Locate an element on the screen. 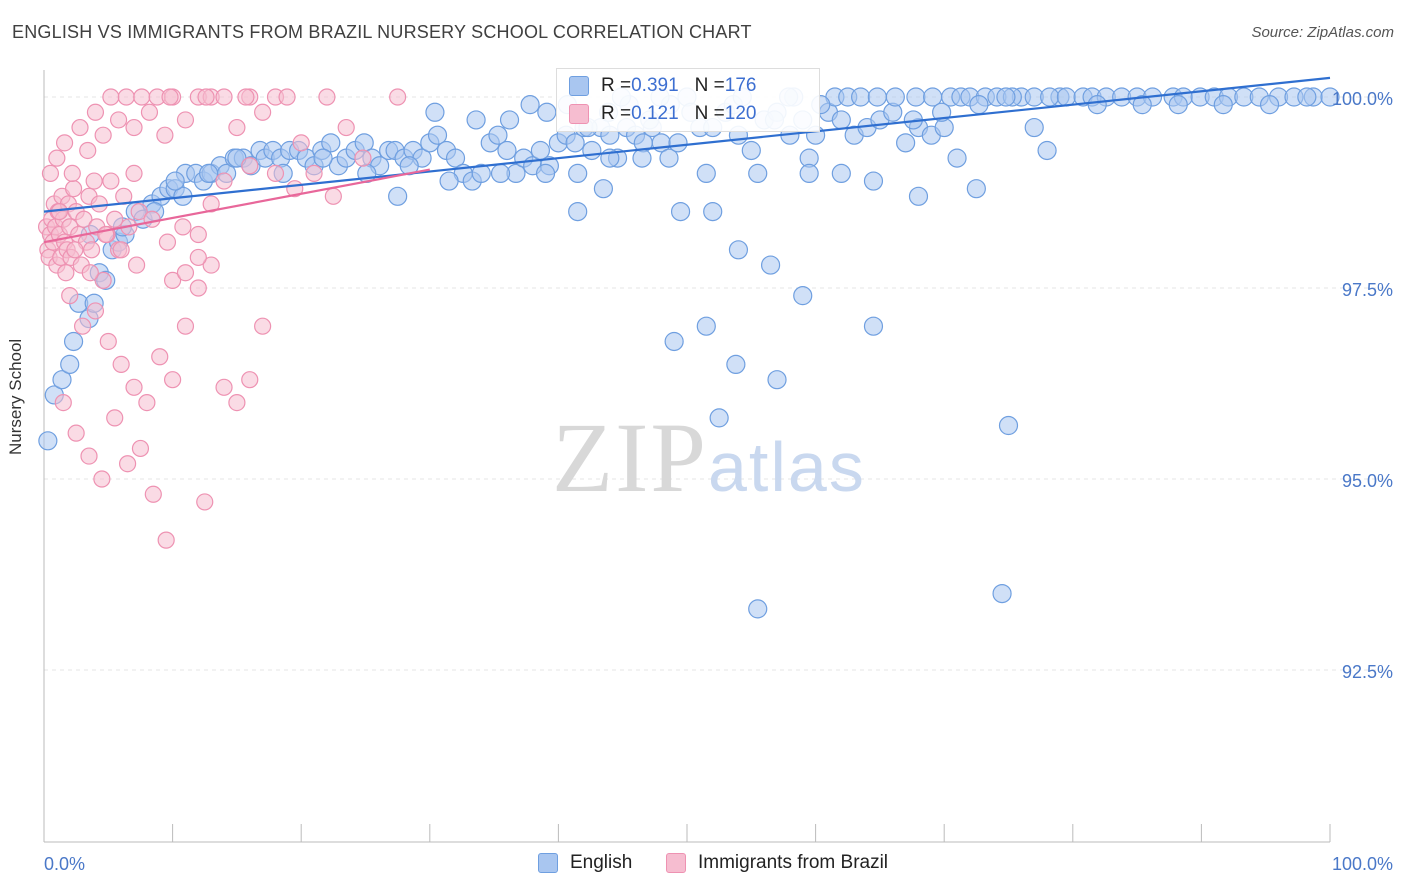 Image resolution: width=1406 pixels, height=892 pixels. y-axis-label: Nursery School is located at coordinates (15, 396).